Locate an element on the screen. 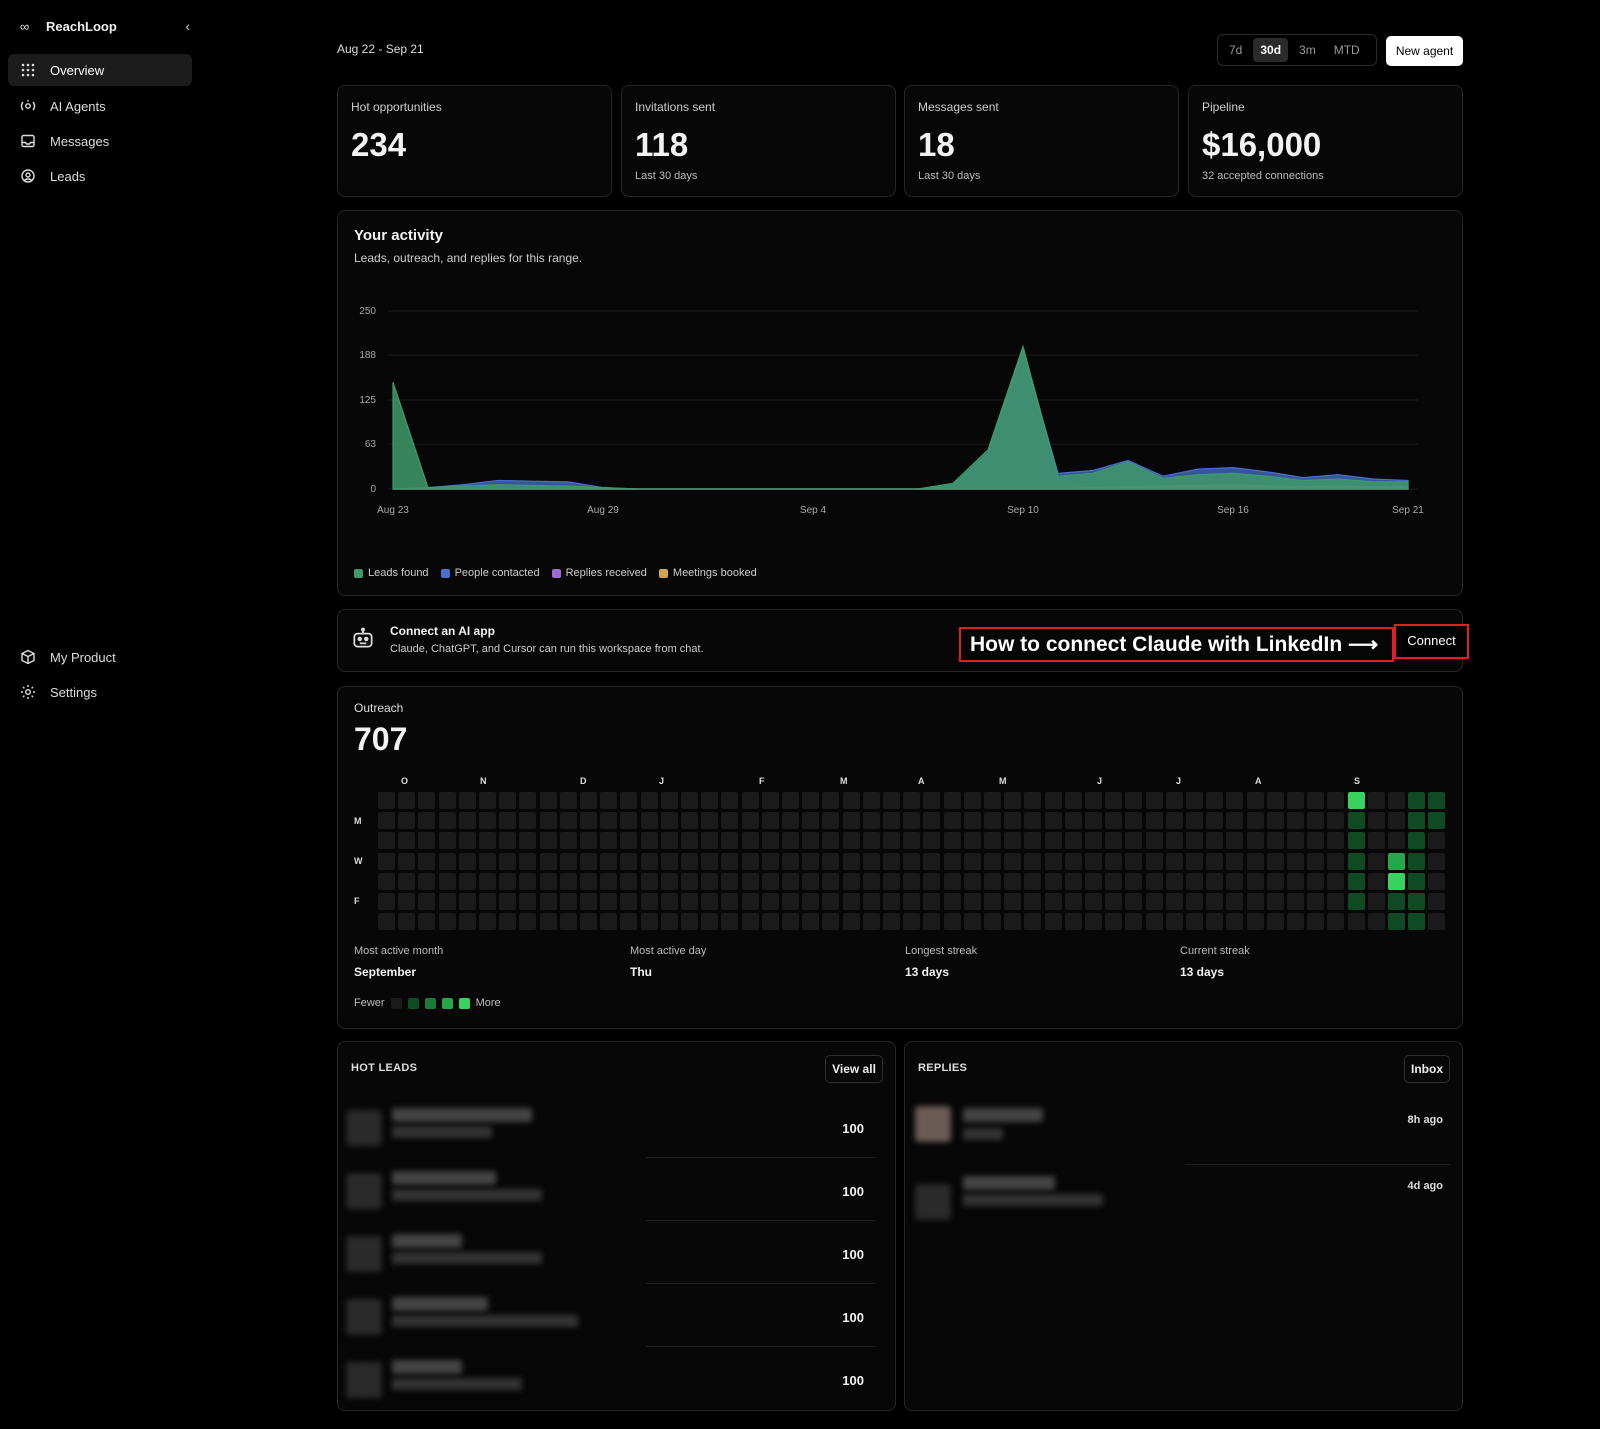 The height and width of the screenshot is (1429, 1600). x-tick-label: Sep 4 is located at coordinates (813, 510).